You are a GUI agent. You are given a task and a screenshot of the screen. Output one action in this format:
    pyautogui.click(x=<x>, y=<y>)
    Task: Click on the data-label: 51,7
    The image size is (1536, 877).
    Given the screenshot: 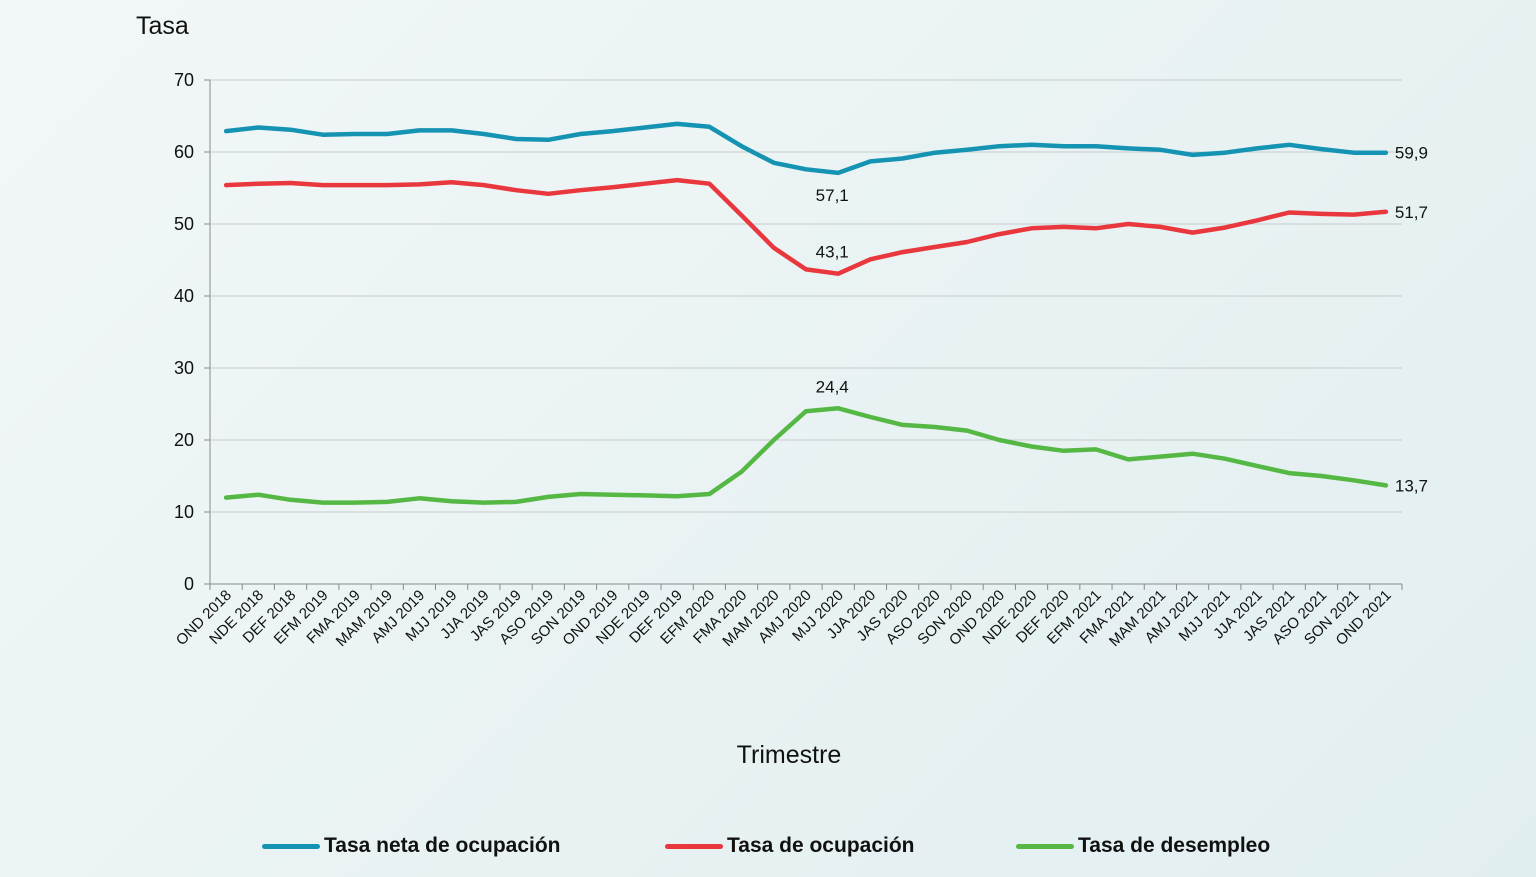 What is the action you would take?
    pyautogui.click(x=1411, y=212)
    